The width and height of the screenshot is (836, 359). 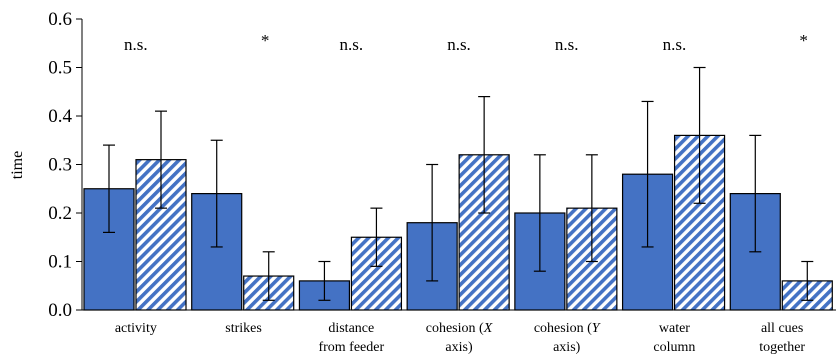 I want to click on category-label: water, so click(x=674, y=328).